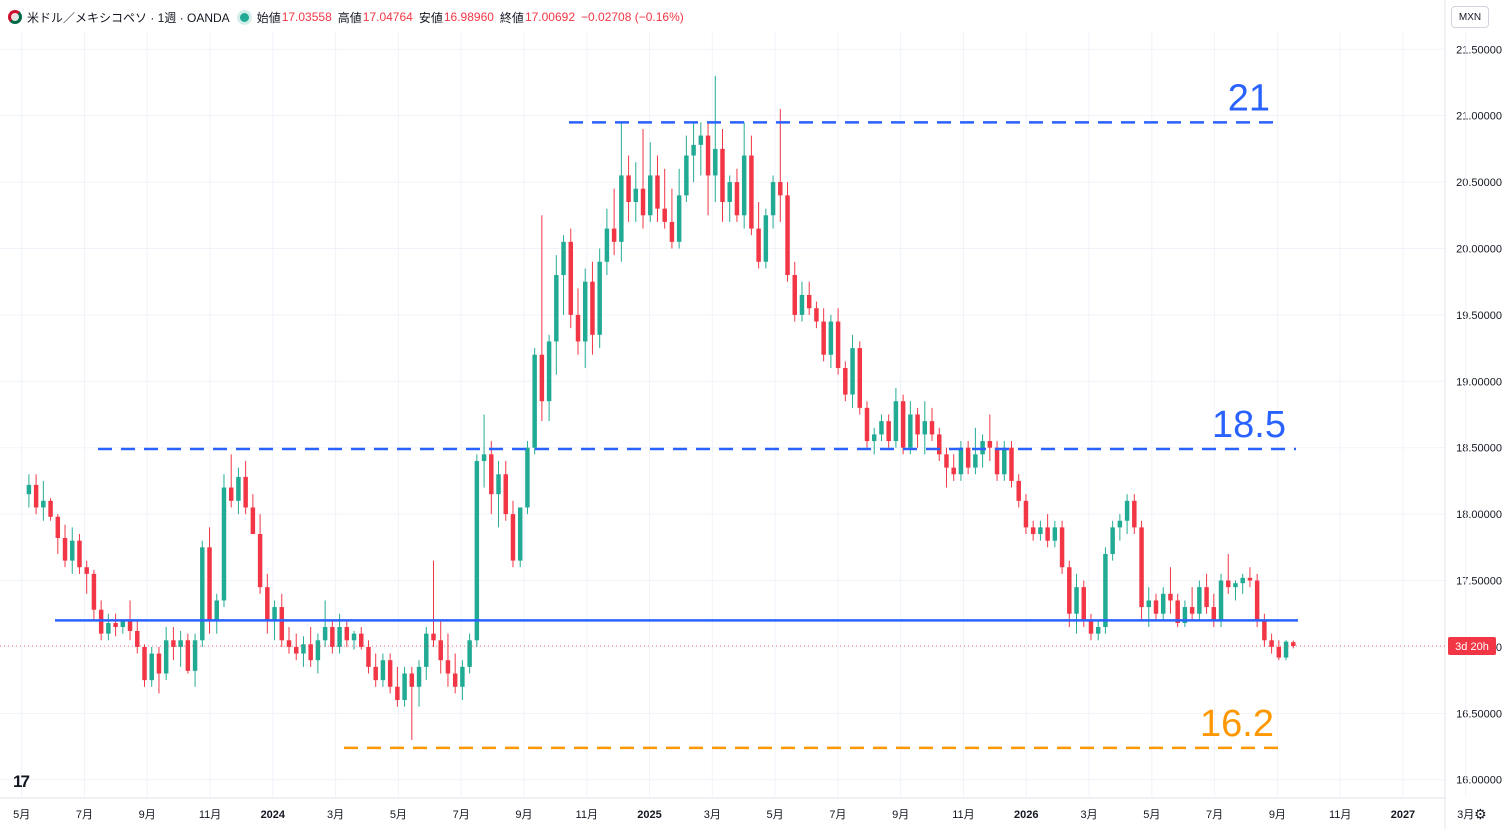  Describe the element at coordinates (511, 17) in the screenshot. I see `close-label: 終値` at that location.